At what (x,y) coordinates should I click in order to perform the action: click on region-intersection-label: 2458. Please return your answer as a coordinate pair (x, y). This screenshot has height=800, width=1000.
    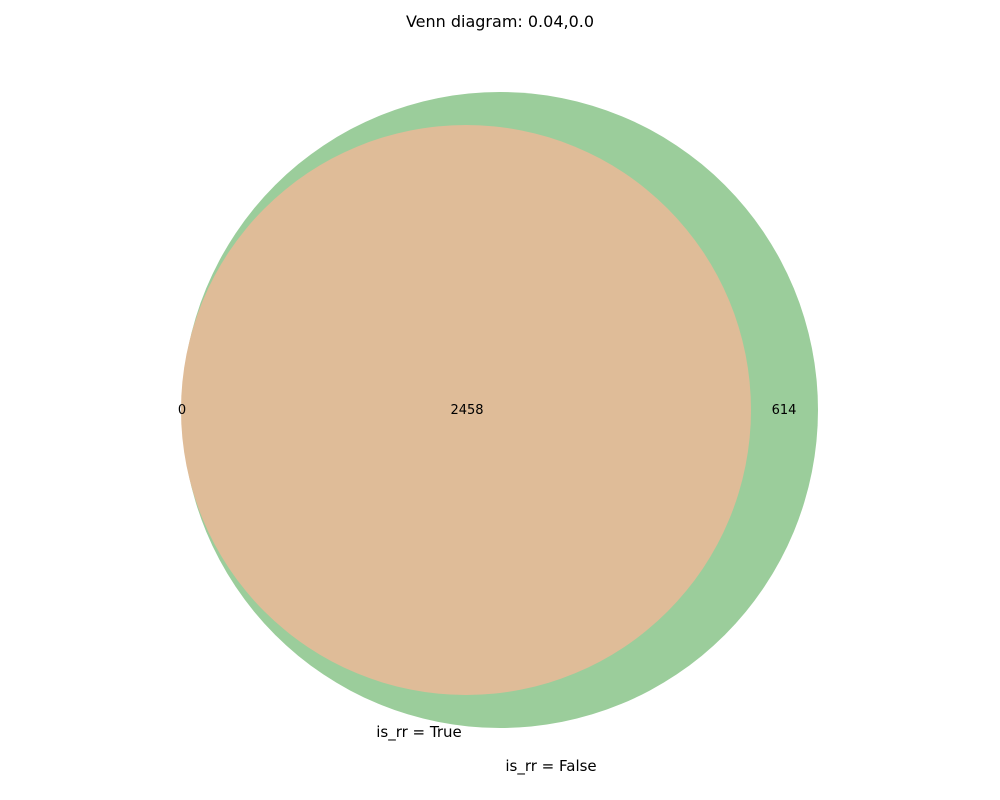
    Looking at the image, I should click on (466, 410).